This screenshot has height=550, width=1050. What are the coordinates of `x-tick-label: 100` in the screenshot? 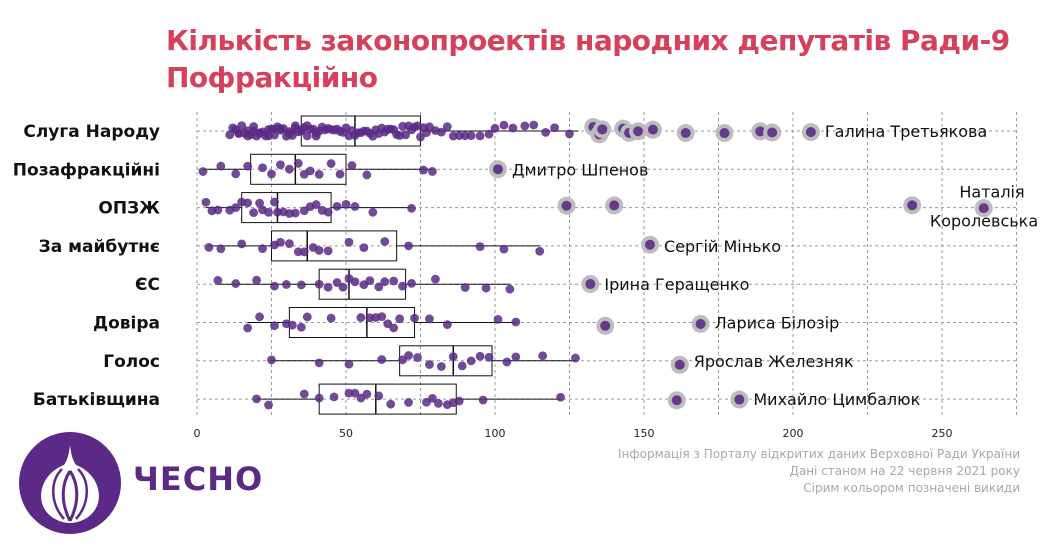 It's located at (495, 433).